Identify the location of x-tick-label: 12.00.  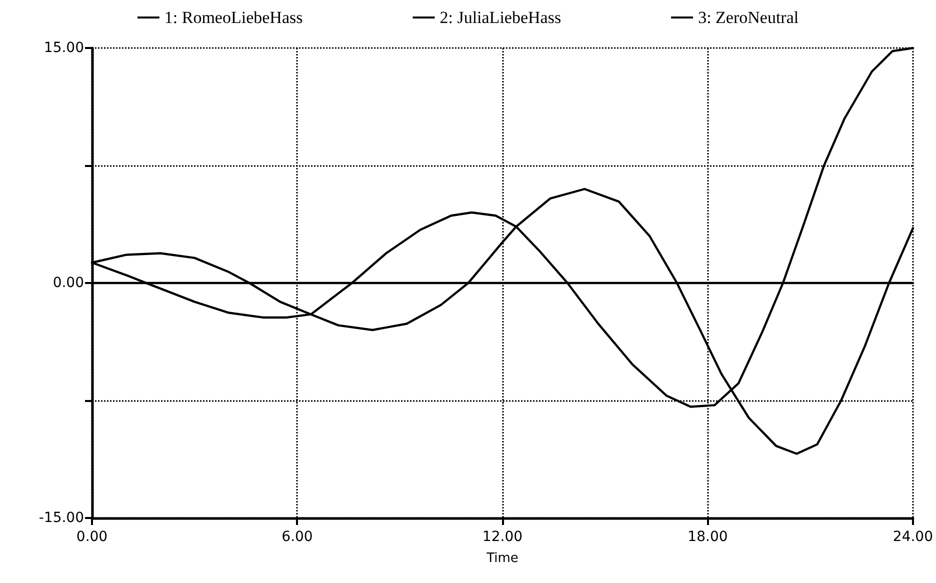
(502, 537).